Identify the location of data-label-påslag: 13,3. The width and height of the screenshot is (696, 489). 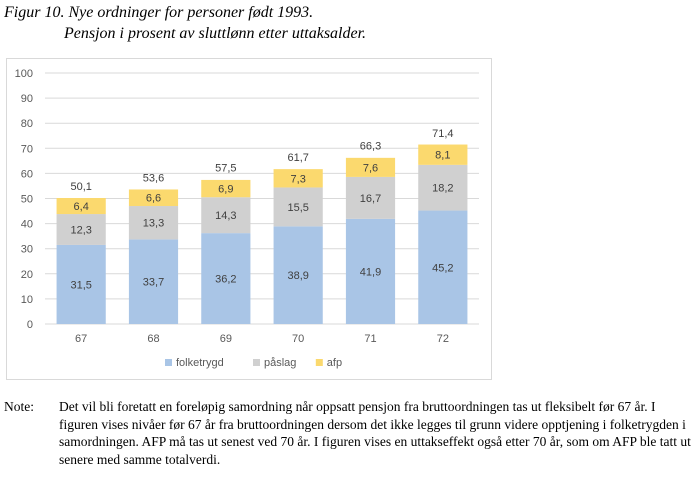
(153, 224).